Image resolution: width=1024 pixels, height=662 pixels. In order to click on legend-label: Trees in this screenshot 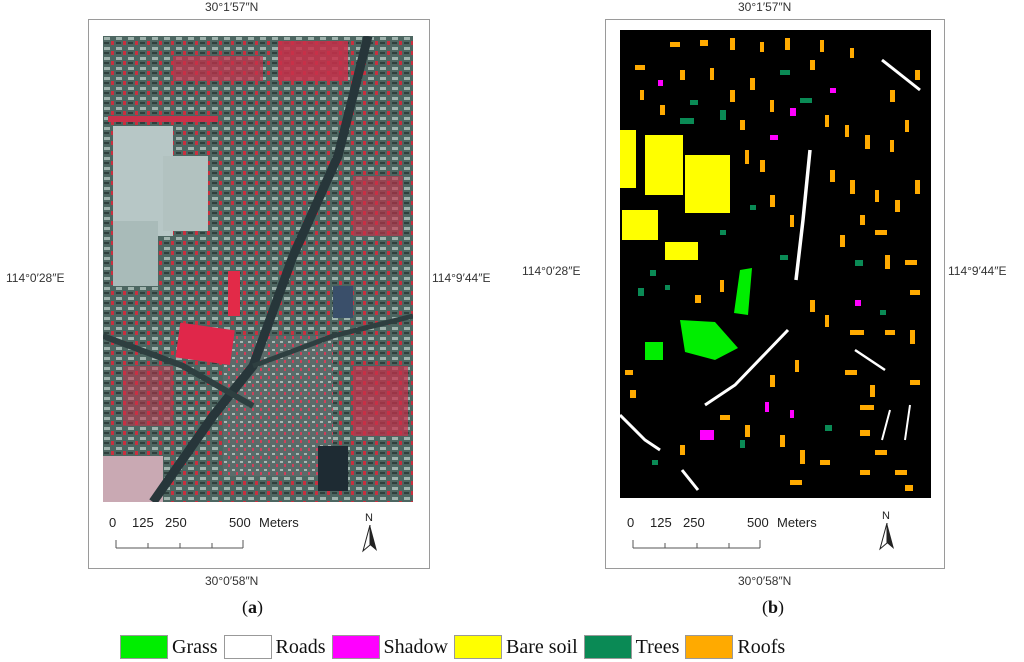, I will do `click(657, 646)`.